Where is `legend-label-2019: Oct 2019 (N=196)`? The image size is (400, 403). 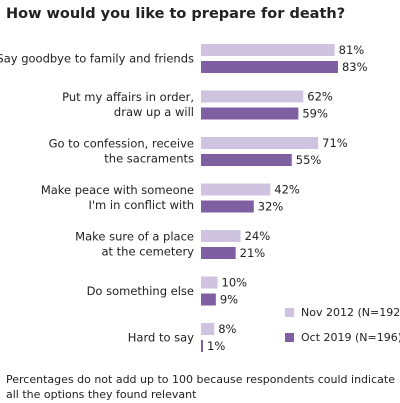 legend-label-2019: Oct 2019 (N=196) is located at coordinates (350, 337).